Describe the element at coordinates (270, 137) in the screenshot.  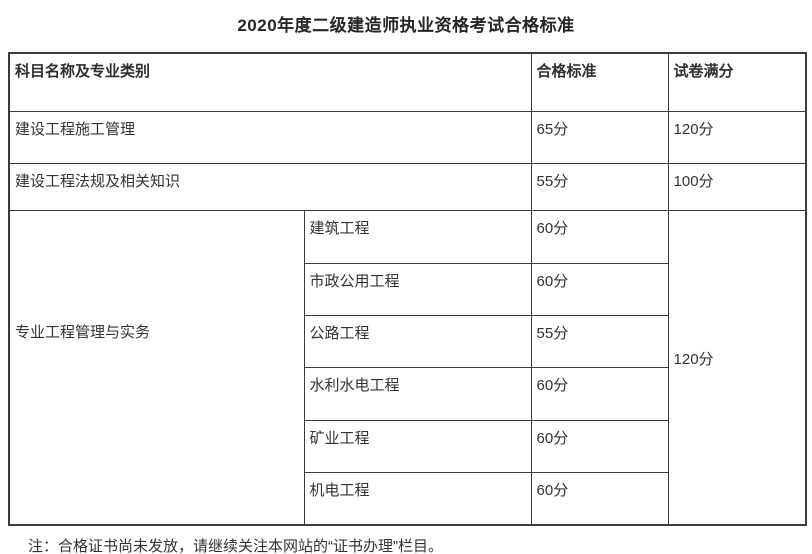
I see `subject-cell: 建设工程施工管理` at that location.